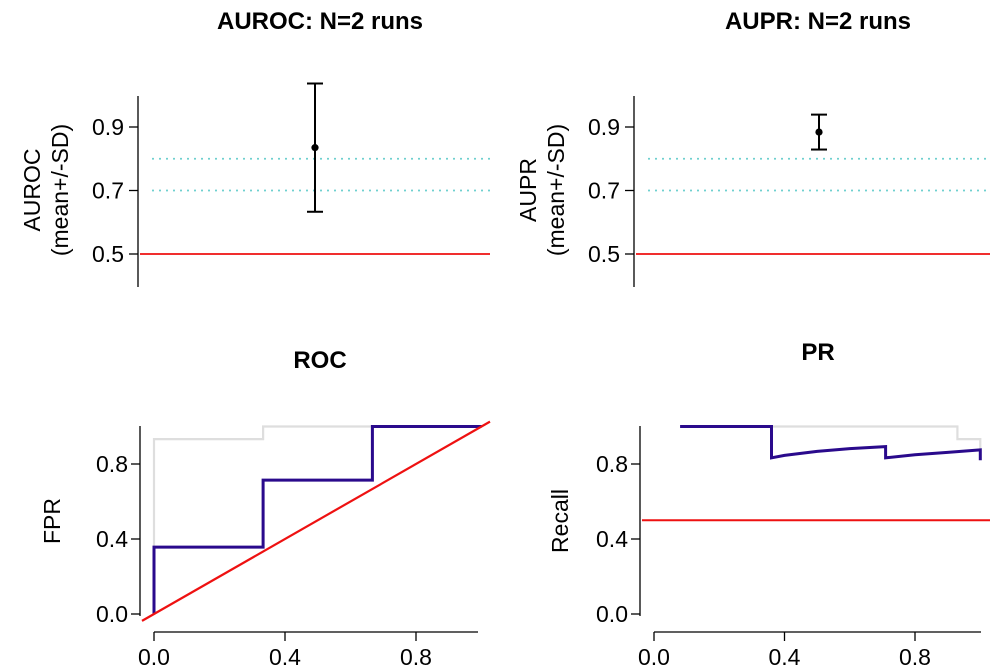 The height and width of the screenshot is (671, 1000). Describe the element at coordinates (817, 352) in the screenshot. I see `pr-title: PR` at that location.